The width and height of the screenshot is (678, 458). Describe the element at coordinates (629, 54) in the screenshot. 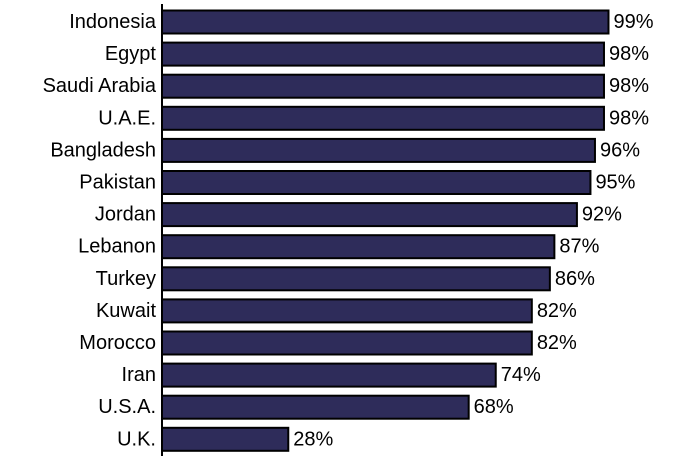

I see `value-label-egypt: 98%` at that location.